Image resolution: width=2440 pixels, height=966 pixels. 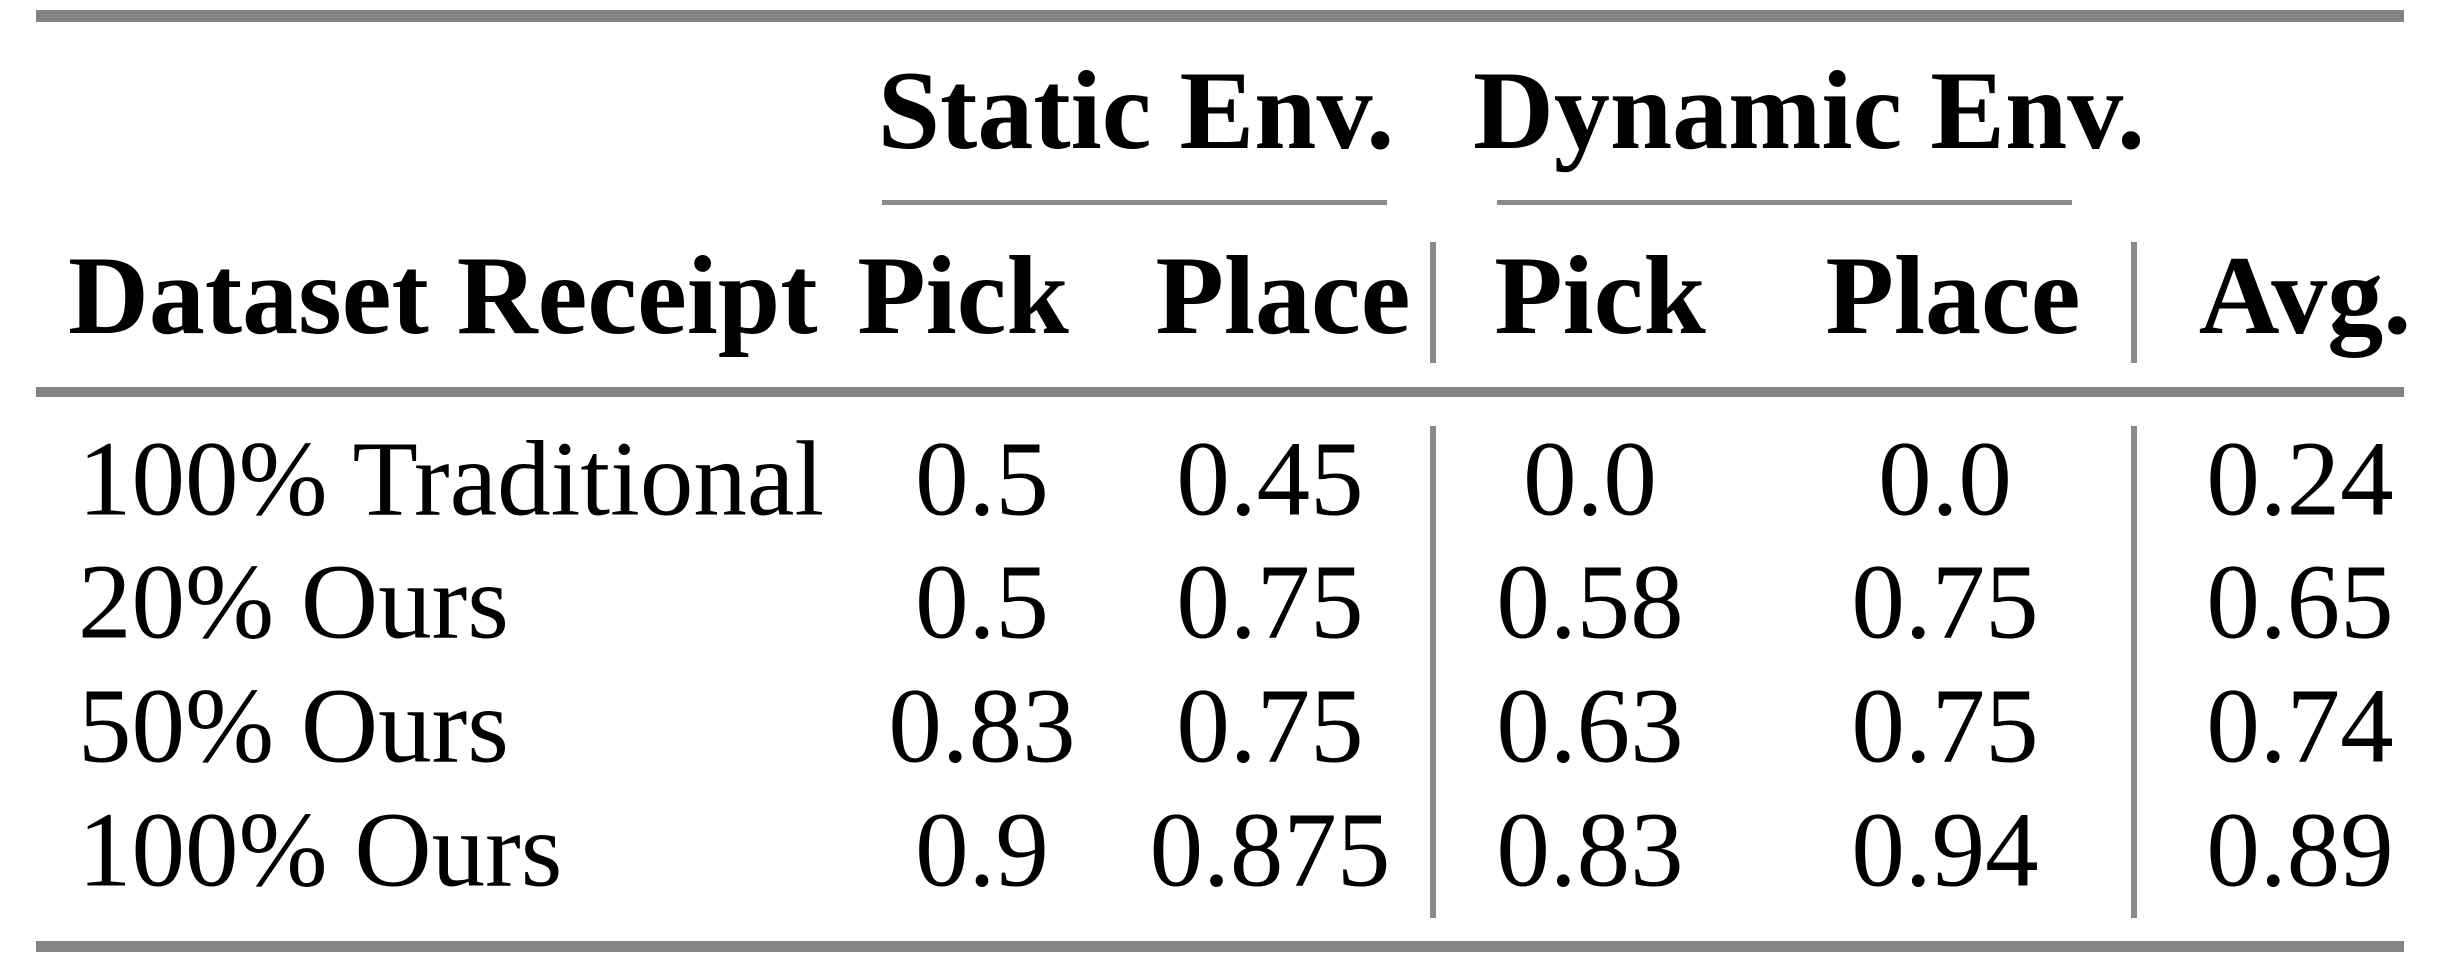 I want to click on column-header-static-place: Place, so click(x=1283, y=296).